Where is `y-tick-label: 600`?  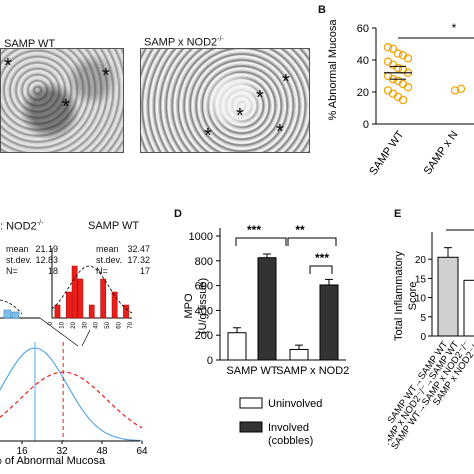
y-tick-label: 600 is located at coordinates (204, 287).